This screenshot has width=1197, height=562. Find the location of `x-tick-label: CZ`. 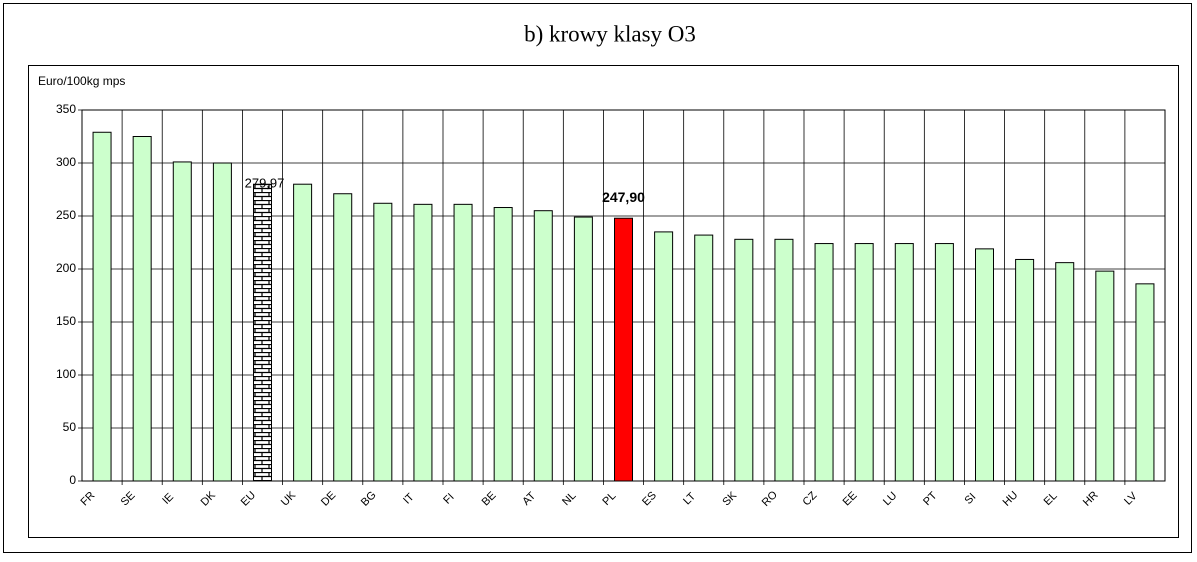

x-tick-label: CZ is located at coordinates (810, 498).